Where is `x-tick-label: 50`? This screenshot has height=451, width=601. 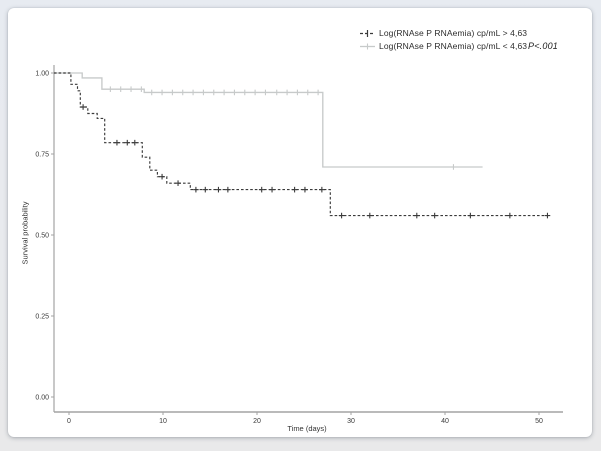
x-tick-label: 50 is located at coordinates (539, 421).